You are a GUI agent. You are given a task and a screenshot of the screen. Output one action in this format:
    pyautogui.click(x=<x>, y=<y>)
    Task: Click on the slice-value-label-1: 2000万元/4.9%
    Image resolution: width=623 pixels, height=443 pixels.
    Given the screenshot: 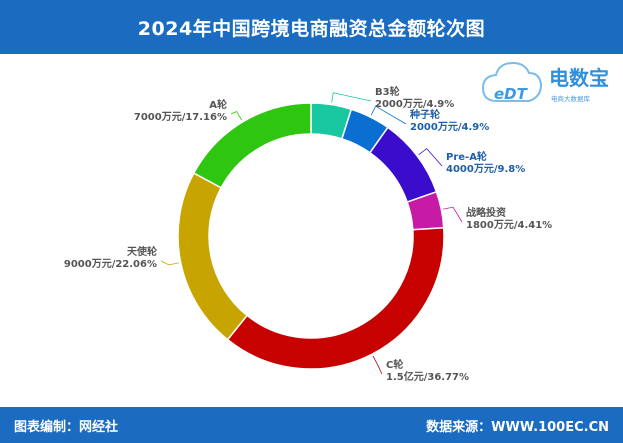 What is the action you would take?
    pyautogui.click(x=449, y=127)
    